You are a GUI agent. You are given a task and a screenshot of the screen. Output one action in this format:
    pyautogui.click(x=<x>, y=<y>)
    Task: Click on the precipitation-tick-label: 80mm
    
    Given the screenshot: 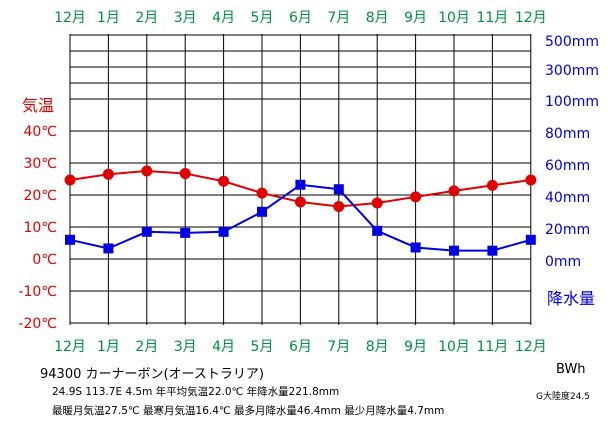 What is the action you would take?
    pyautogui.click(x=567, y=134)
    